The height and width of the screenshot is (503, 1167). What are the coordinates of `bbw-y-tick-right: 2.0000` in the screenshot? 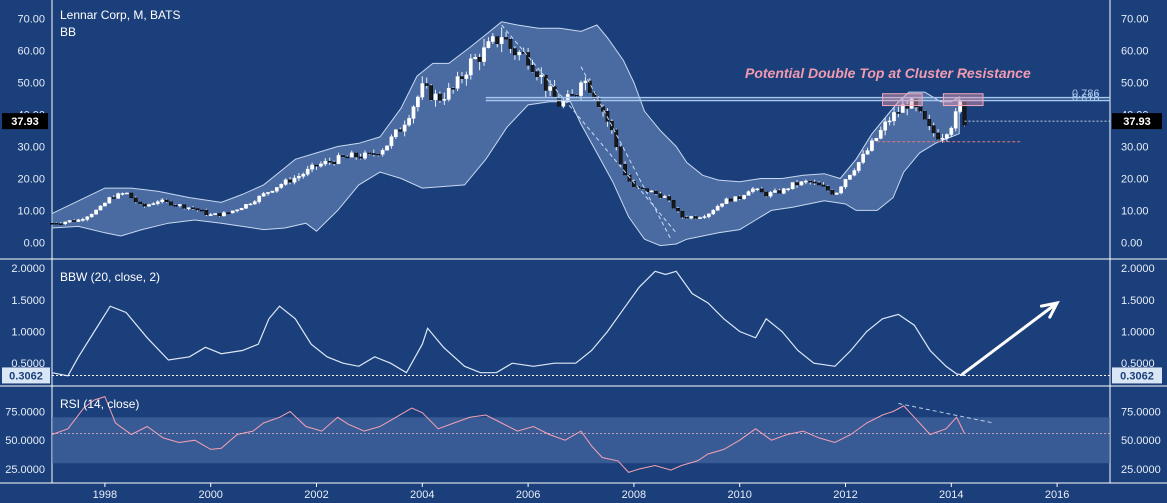 It's located at (1138, 269).